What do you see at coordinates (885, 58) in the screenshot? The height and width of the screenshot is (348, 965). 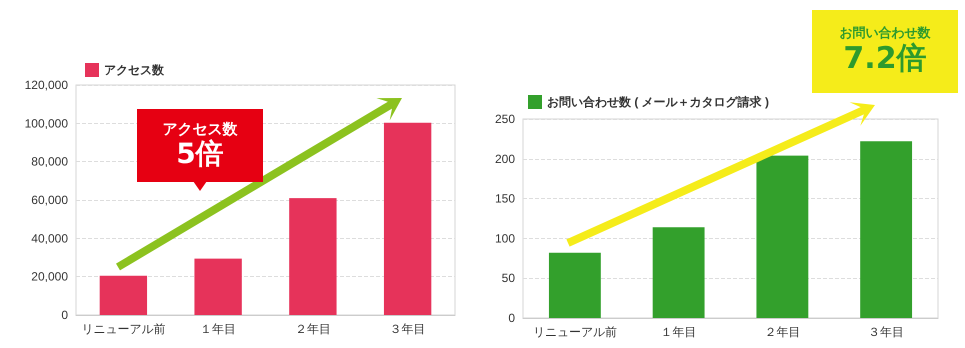 I see `text: 7.2倍` at bounding box center [885, 58].